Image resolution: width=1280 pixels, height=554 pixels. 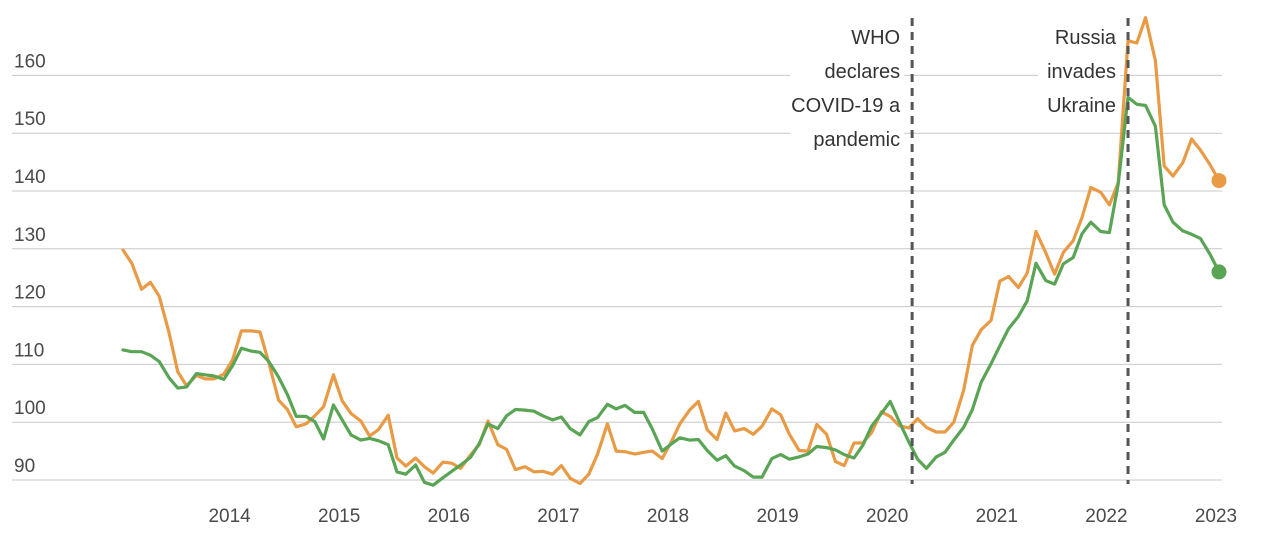 I want to click on event-label-2-line-2: invades, so click(x=1081, y=72).